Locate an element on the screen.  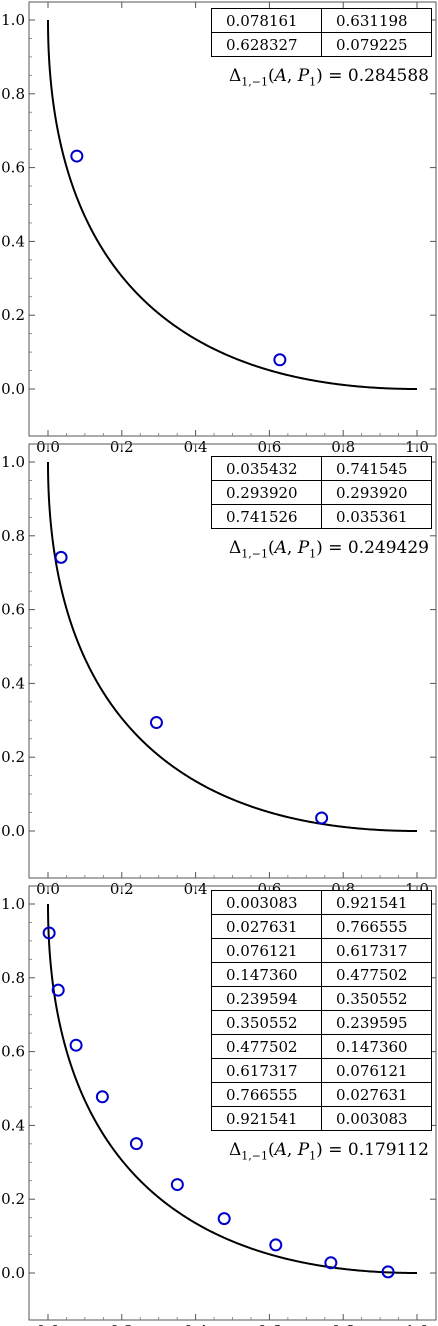
table-cell-x: 0.628327 is located at coordinates (266, 44).